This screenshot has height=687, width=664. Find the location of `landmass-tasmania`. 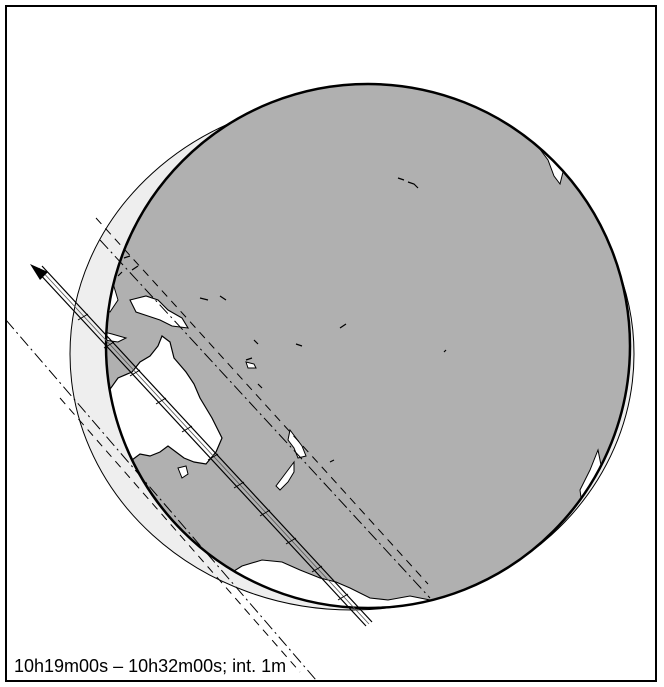

landmass-tasmania is located at coordinates (183, 472).